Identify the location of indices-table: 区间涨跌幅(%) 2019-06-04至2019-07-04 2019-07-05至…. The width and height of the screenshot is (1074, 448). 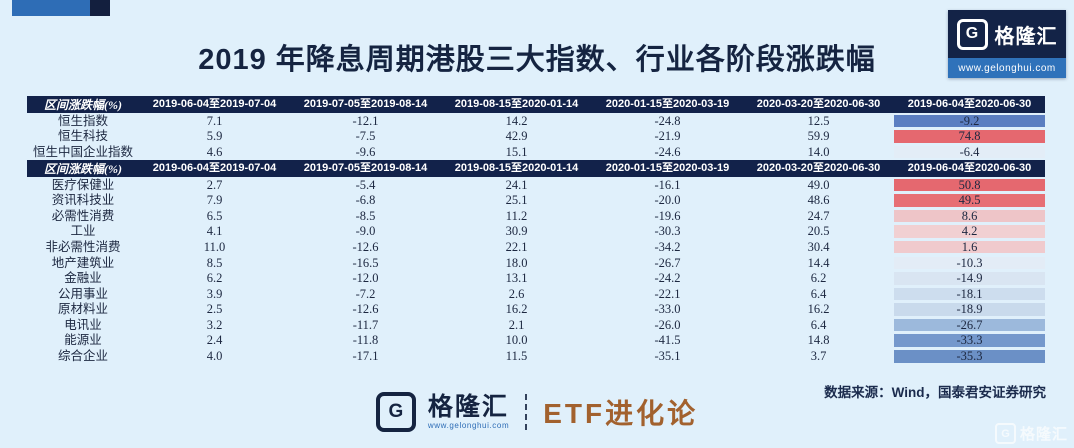
(536, 128).